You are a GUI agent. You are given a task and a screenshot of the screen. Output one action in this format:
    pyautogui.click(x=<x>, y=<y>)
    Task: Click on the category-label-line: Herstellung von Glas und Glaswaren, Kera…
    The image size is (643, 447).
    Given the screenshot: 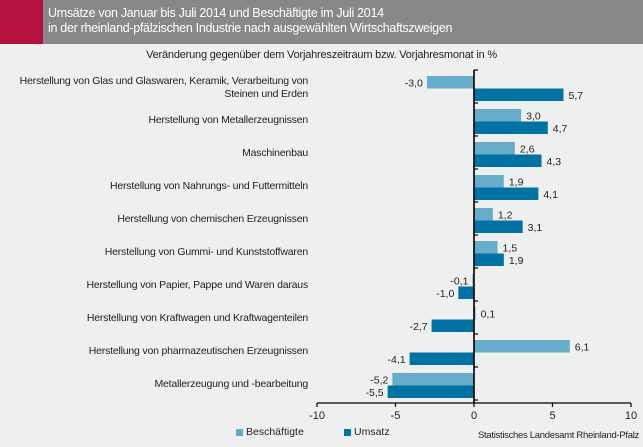 What is the action you would take?
    pyautogui.click(x=164, y=80)
    